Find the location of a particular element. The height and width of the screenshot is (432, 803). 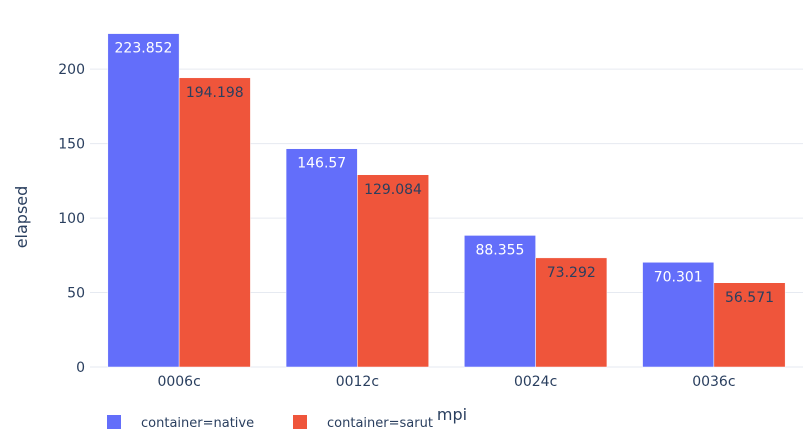

legend-label-native: container=native is located at coordinates (197, 423).